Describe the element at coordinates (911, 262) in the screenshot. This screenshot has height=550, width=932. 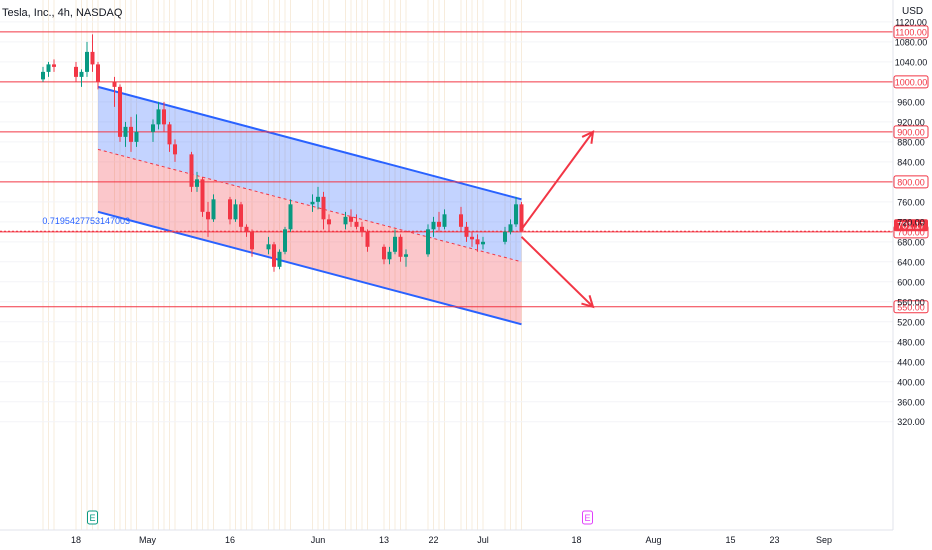
I see `price-tick-label: 640.00` at that location.